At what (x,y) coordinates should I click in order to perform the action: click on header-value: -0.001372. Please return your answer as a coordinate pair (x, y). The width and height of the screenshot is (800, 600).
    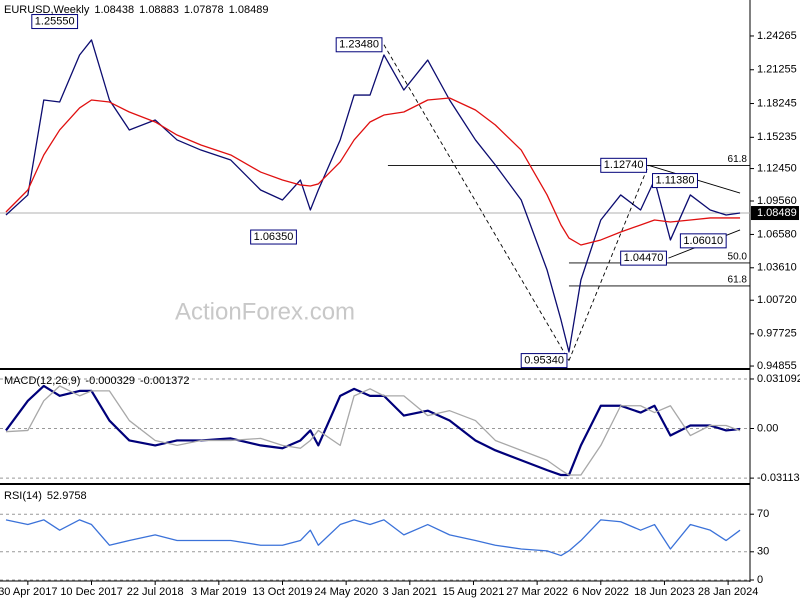
    Looking at the image, I should click on (165, 381).